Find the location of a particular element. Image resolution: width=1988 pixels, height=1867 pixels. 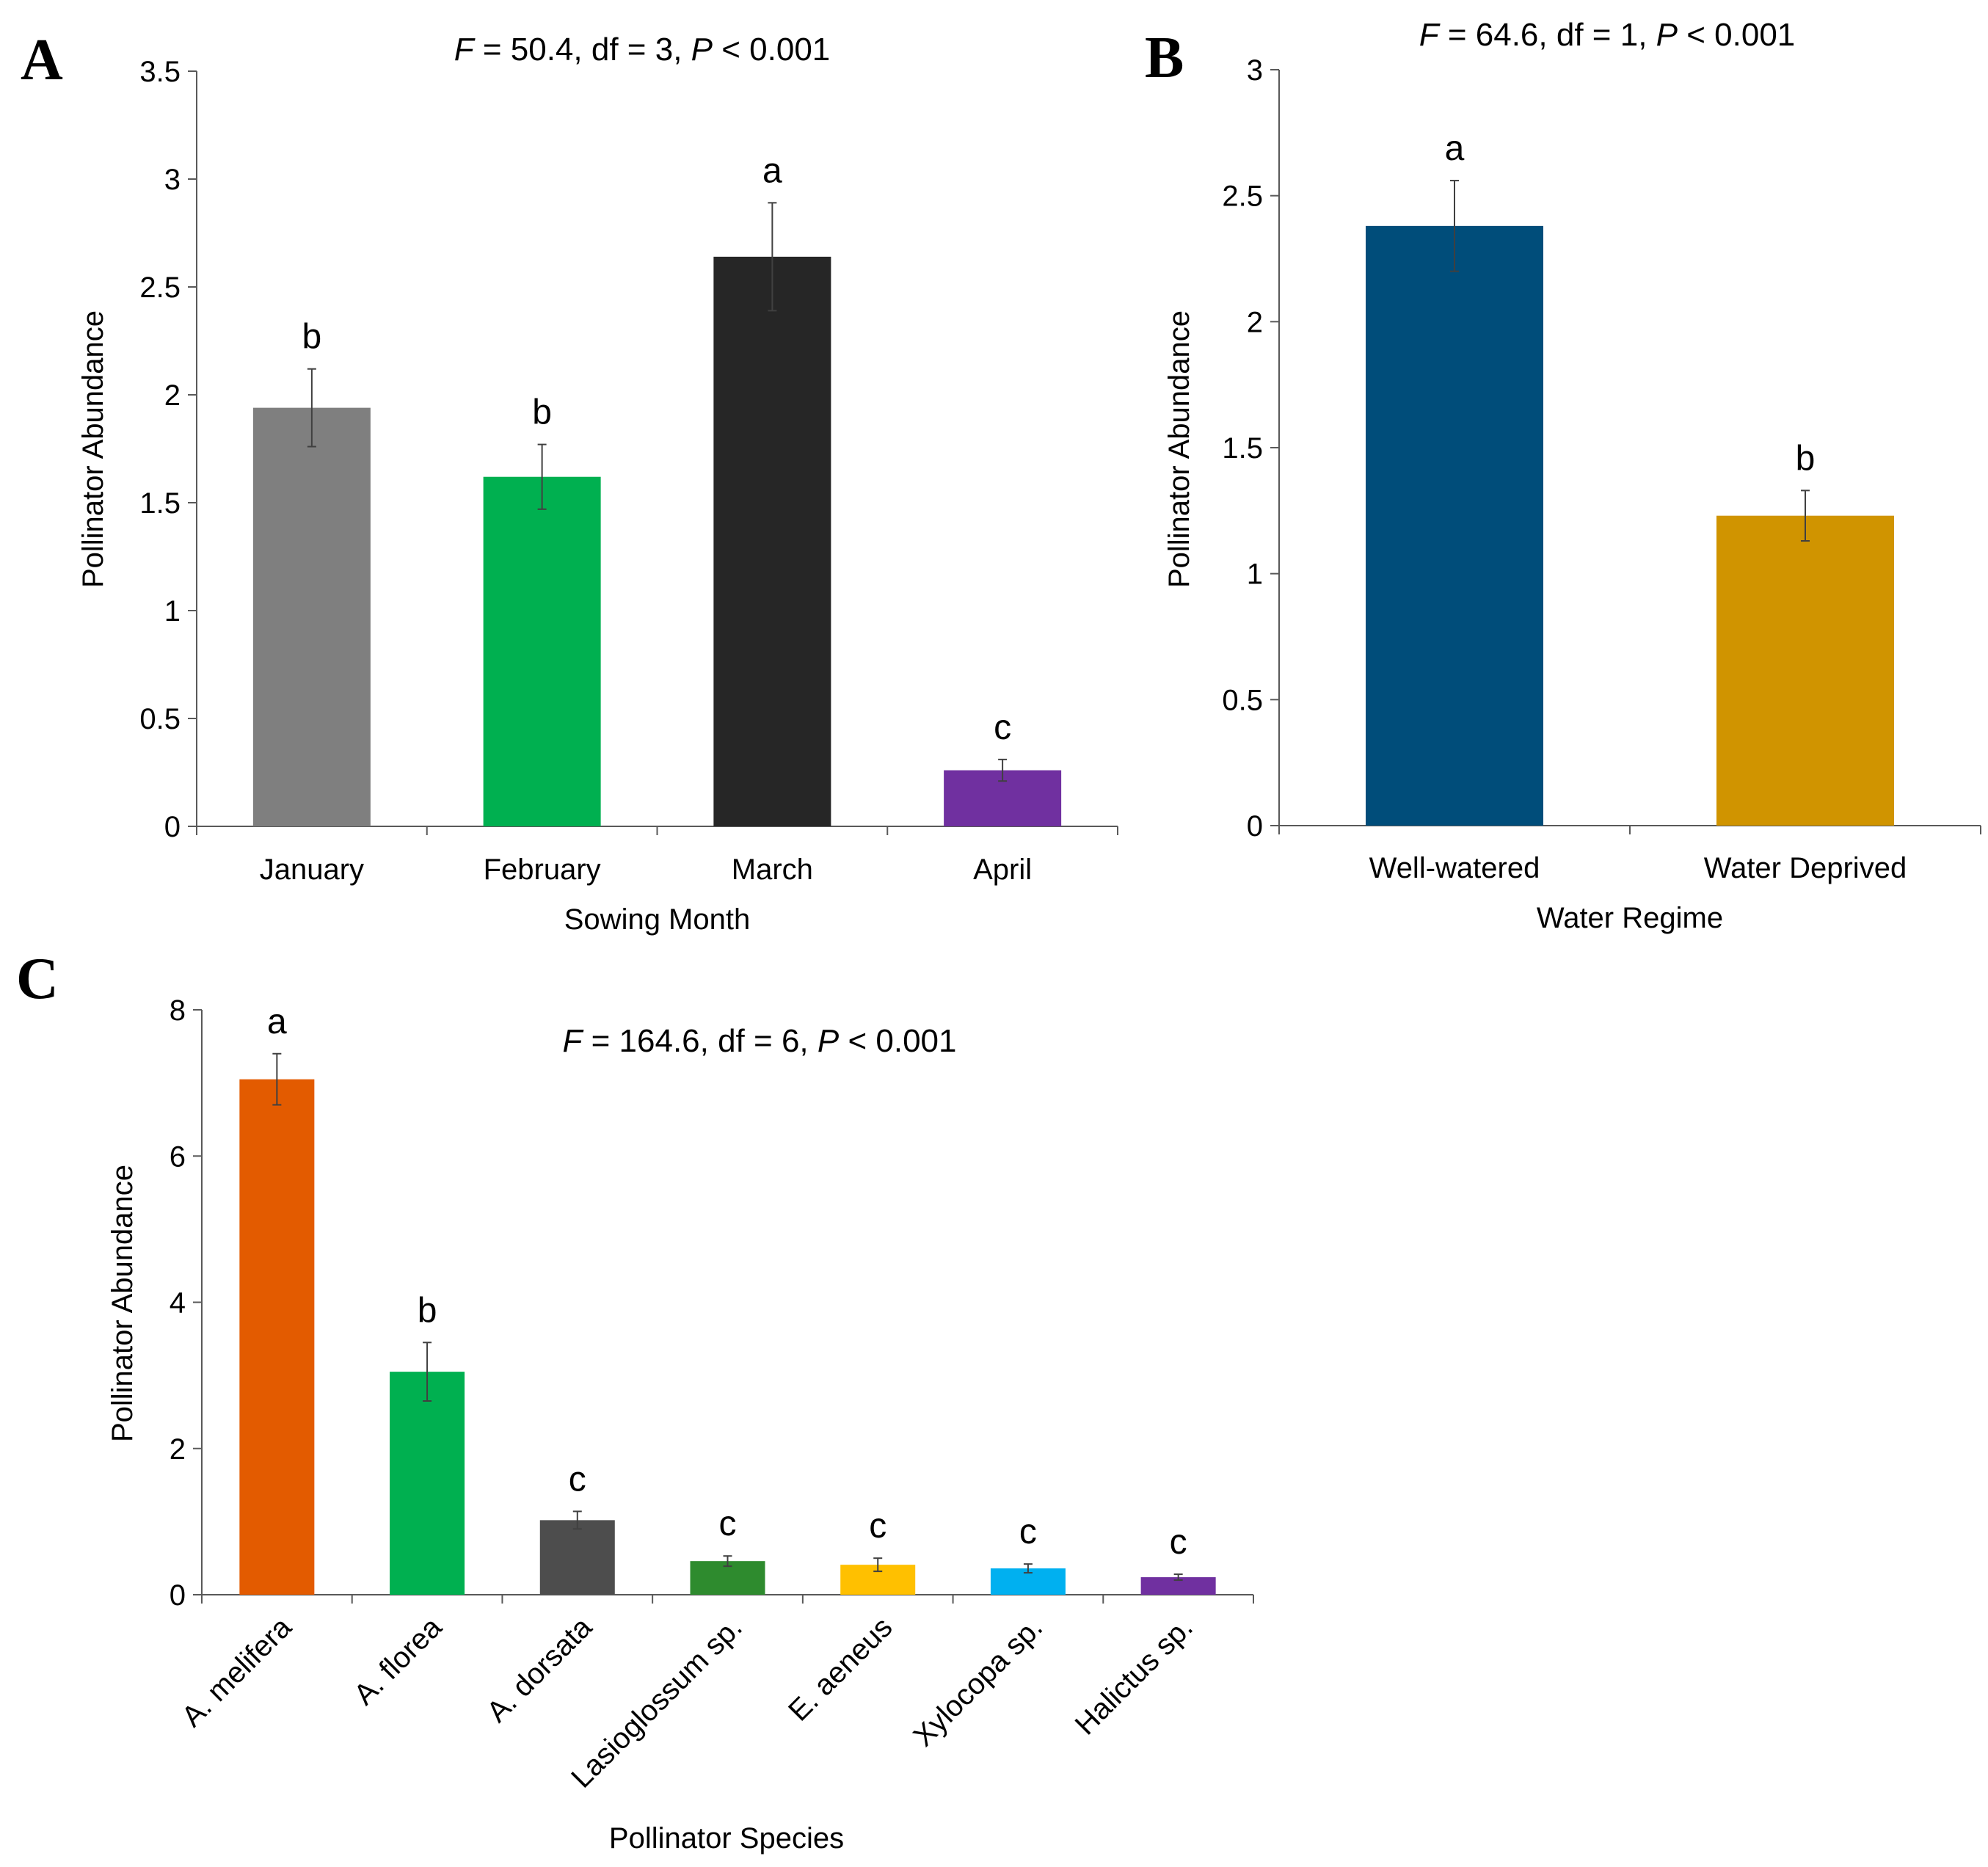

y-tick-label: 6 is located at coordinates (178, 1156).